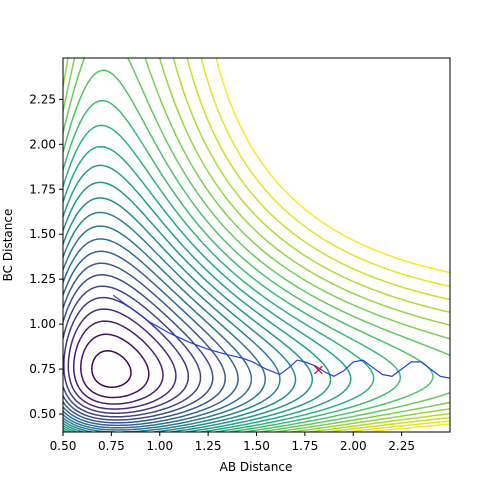 The width and height of the screenshot is (500, 484). What do you see at coordinates (256, 467) in the screenshot?
I see `x-axis-label: AB Distance` at bounding box center [256, 467].